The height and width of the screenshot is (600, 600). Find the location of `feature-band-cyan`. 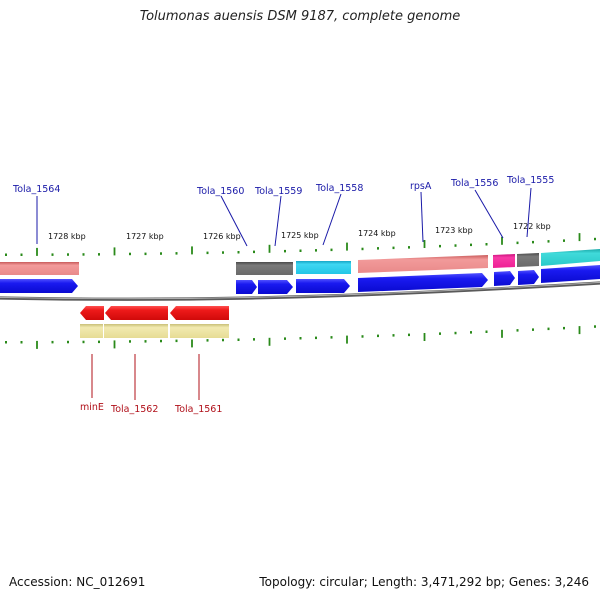

feature-band-cyan is located at coordinates (323, 267).